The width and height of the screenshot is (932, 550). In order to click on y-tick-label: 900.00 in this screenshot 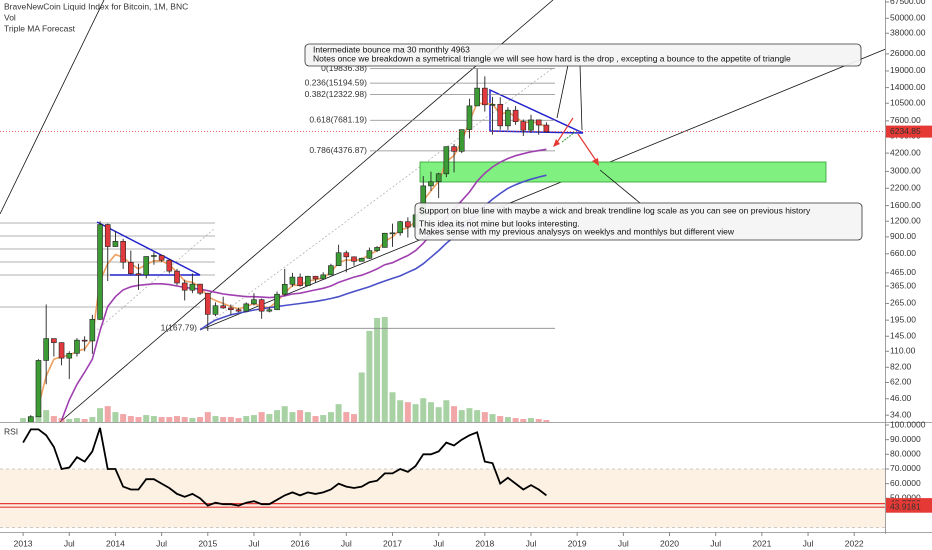, I will do `click(903, 236)`.